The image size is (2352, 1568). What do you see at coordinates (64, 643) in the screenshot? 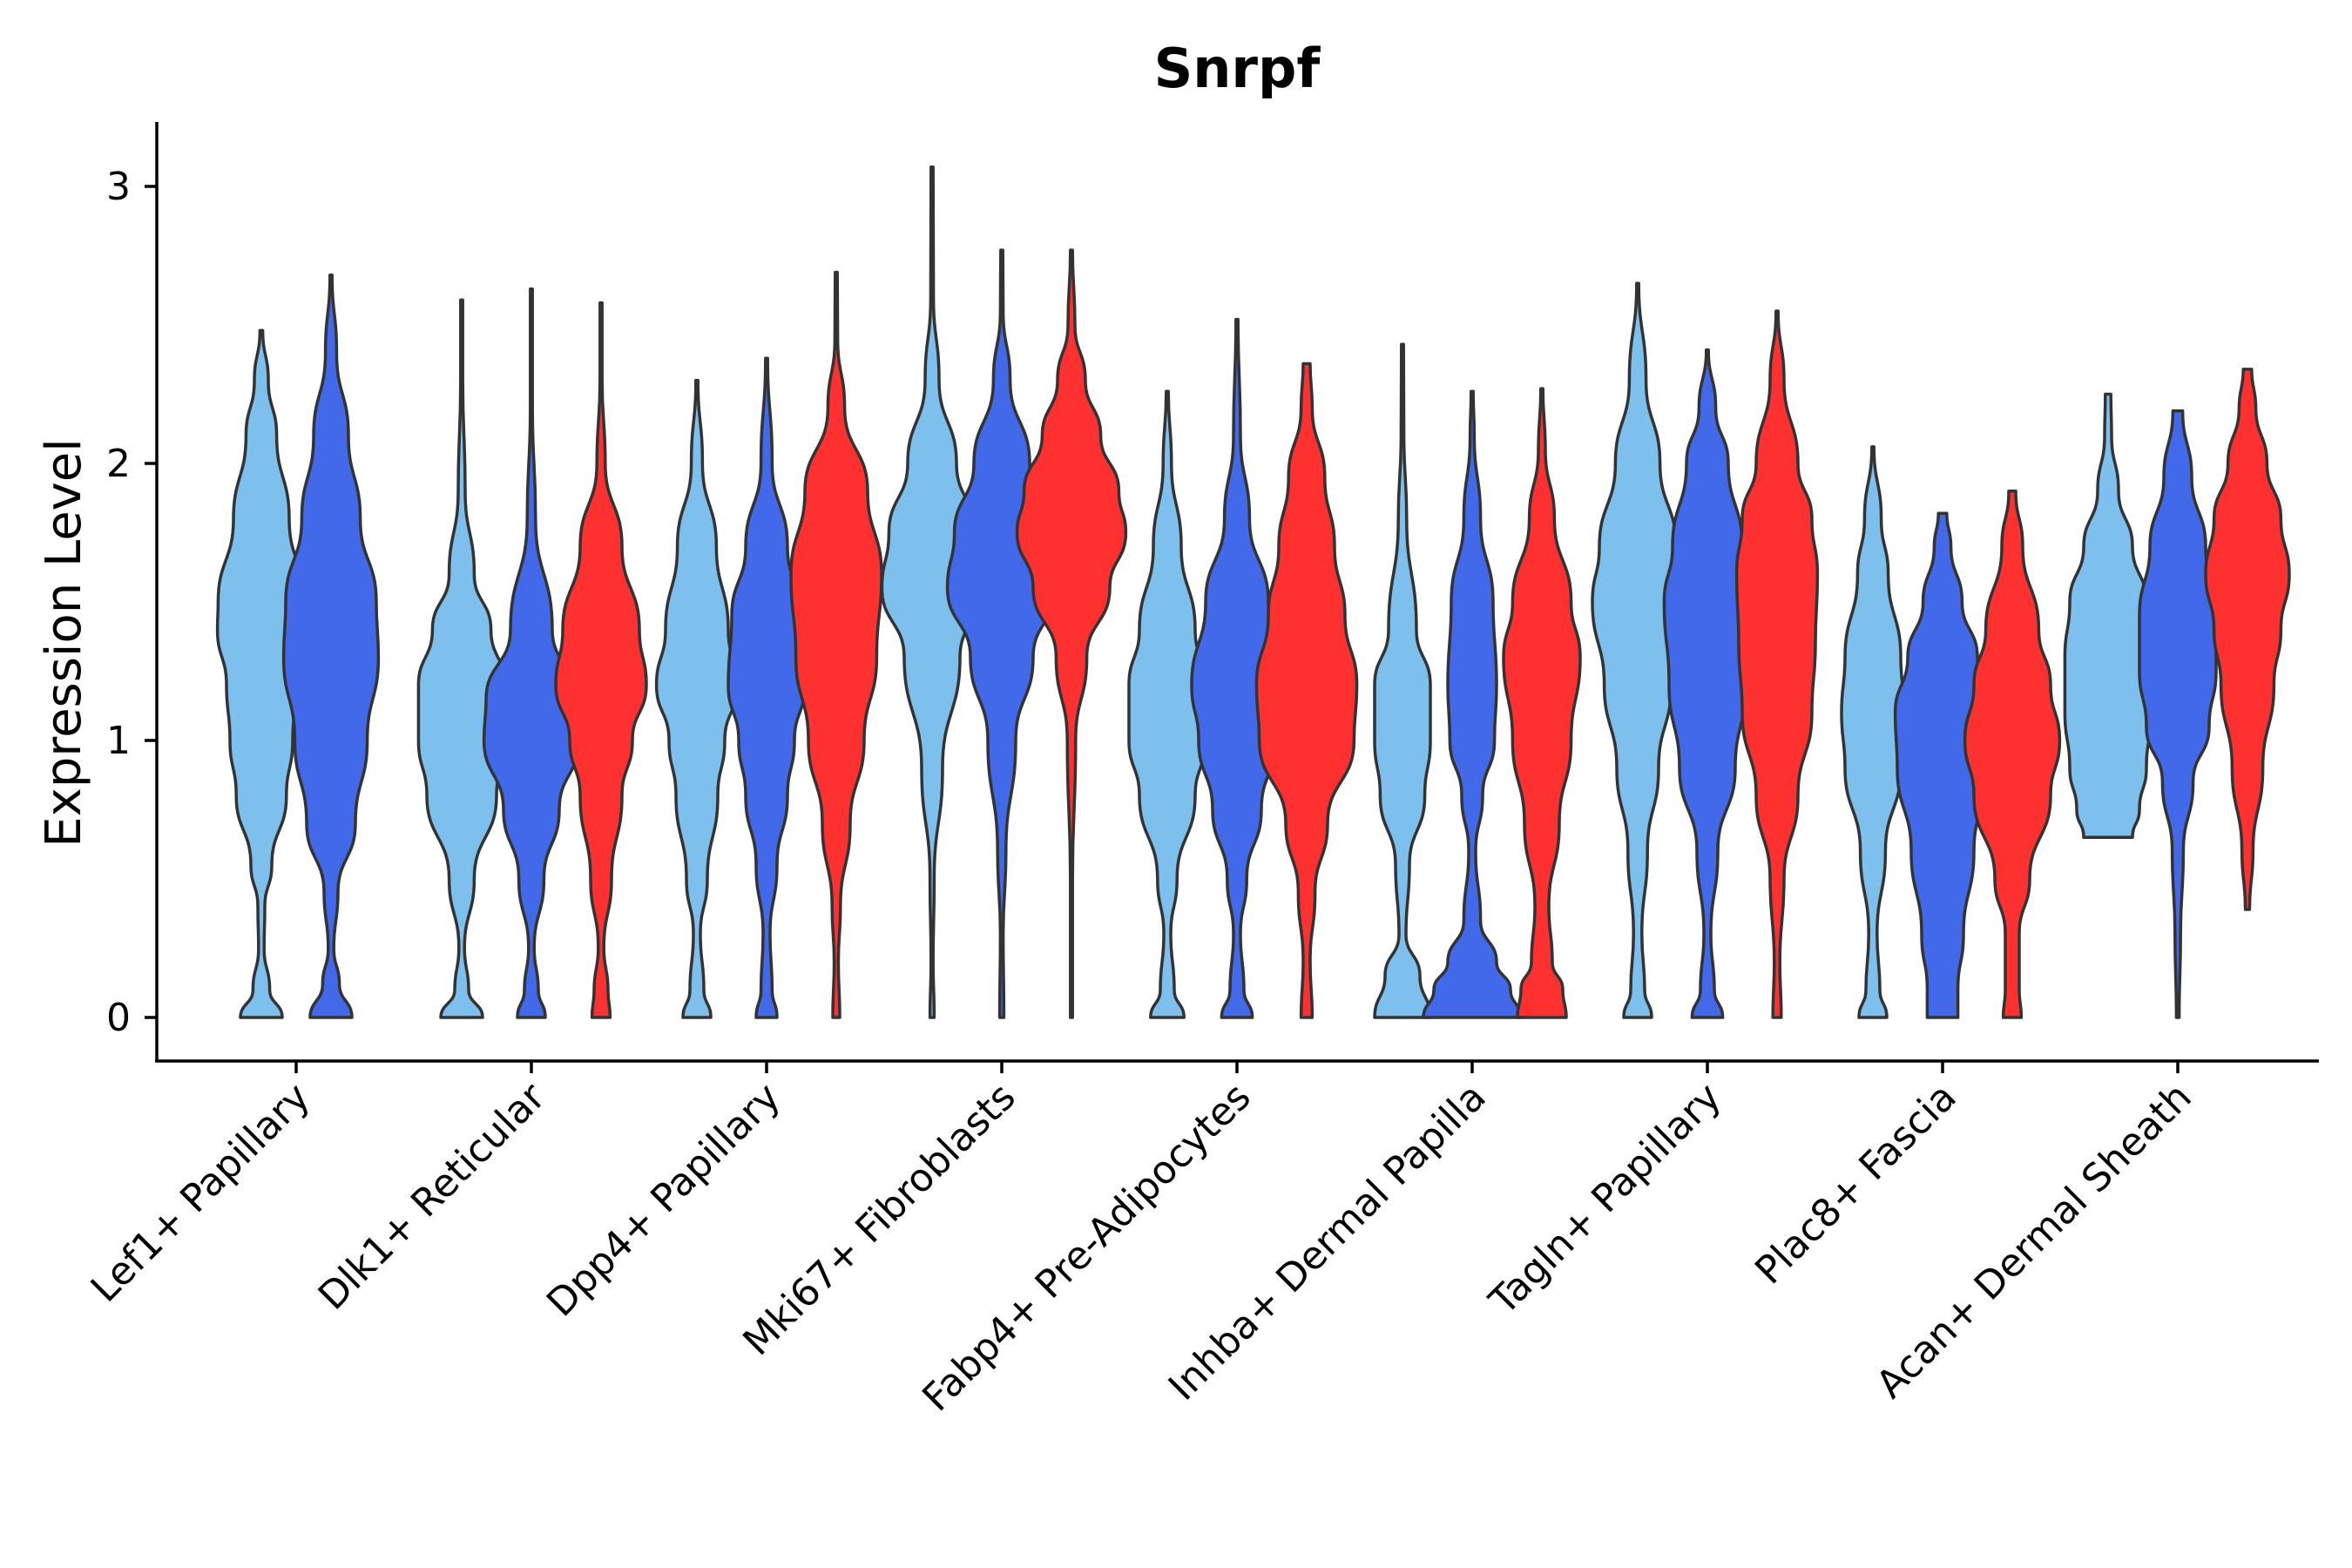
I see `y-axis-label: Expression Level` at bounding box center [64, 643].